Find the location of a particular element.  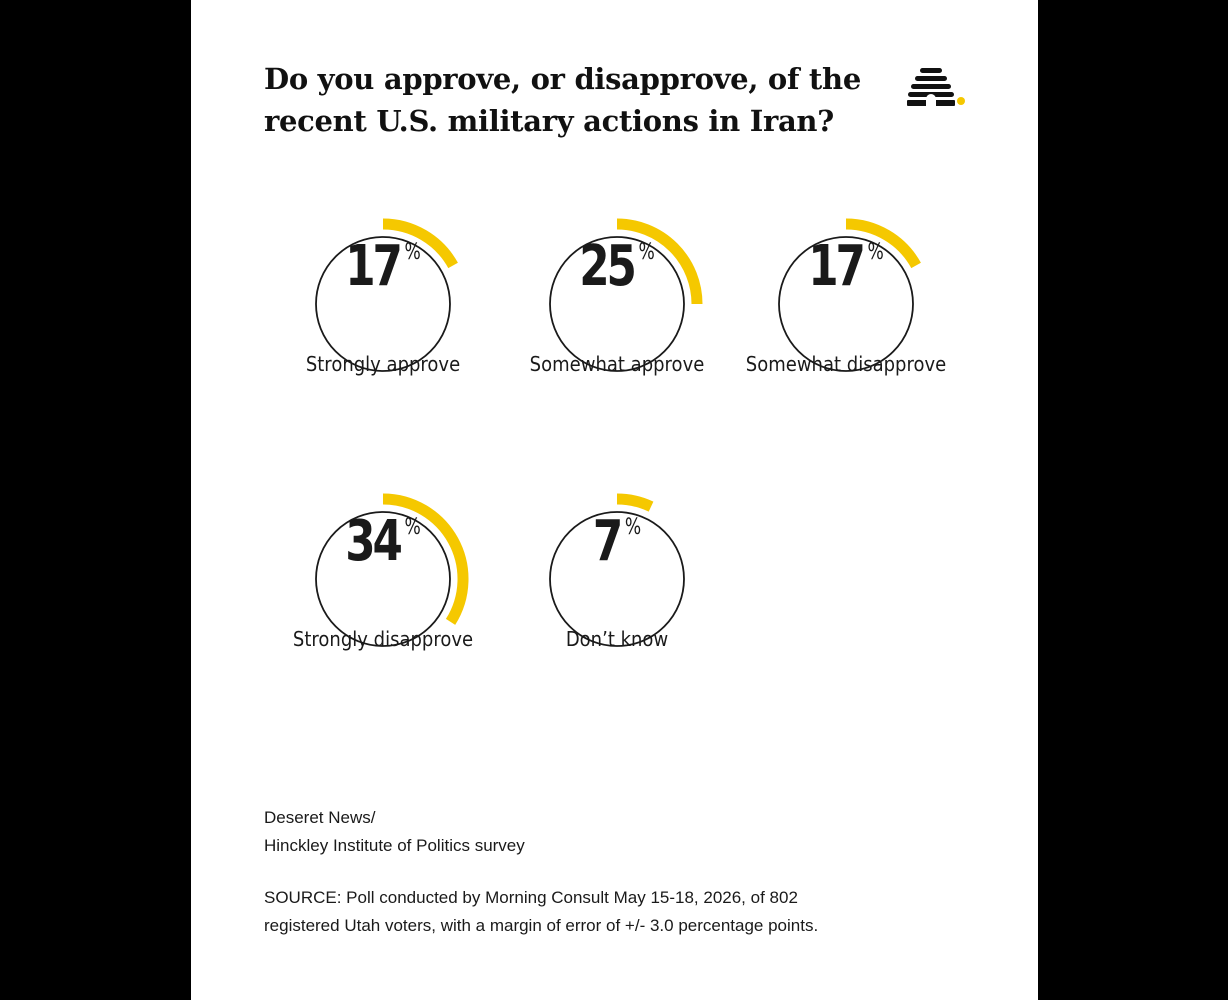

gauge-label: Somewhat approve is located at coordinates (617, 364).